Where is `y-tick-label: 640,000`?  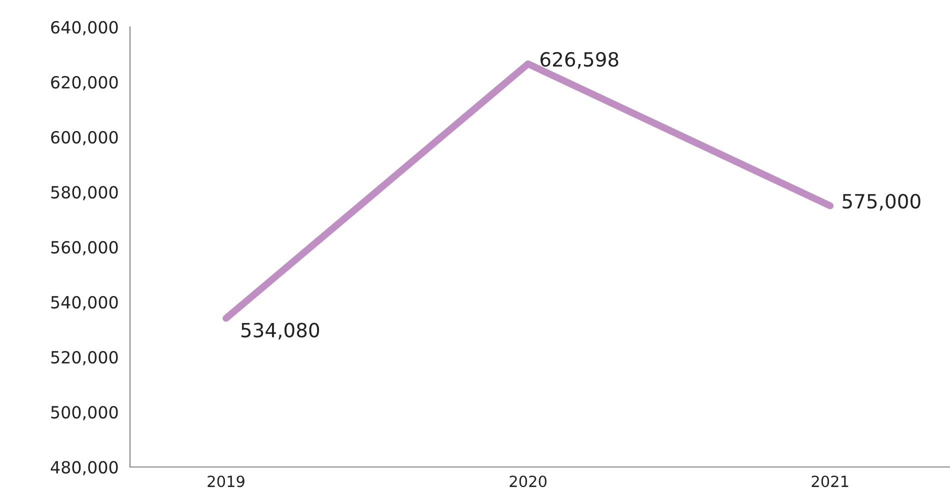 y-tick-label: 640,000 is located at coordinates (84, 28).